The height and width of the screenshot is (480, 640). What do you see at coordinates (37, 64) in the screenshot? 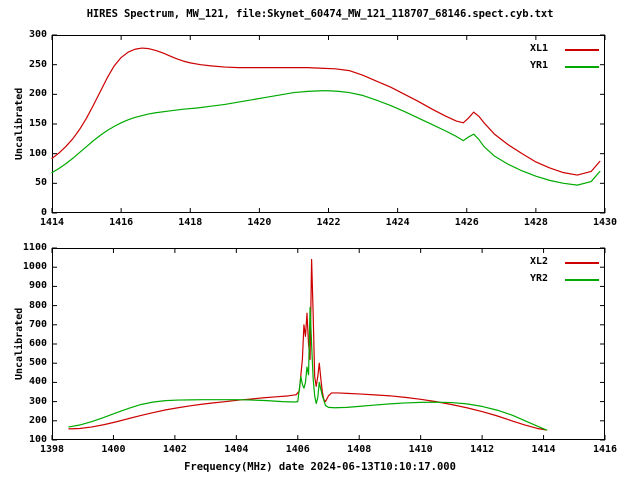
I see `y-tick-label: 250` at bounding box center [37, 64].